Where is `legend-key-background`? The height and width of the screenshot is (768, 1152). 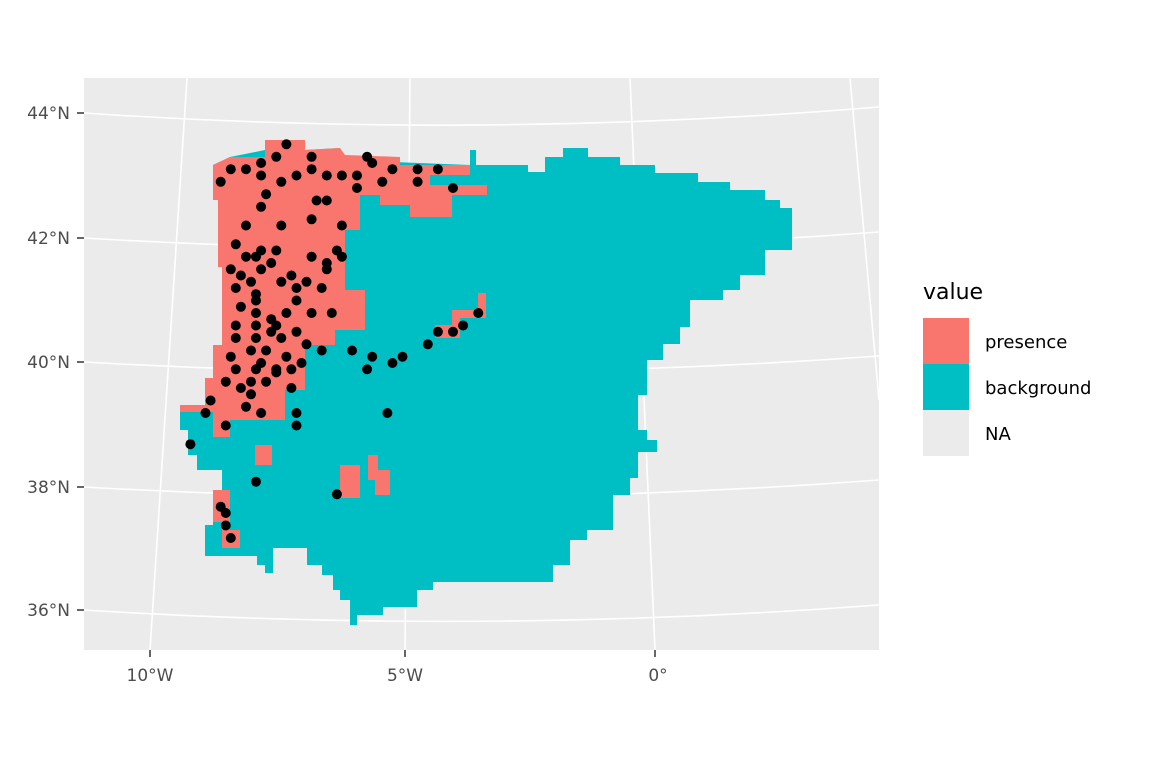 legend-key-background is located at coordinates (946, 387).